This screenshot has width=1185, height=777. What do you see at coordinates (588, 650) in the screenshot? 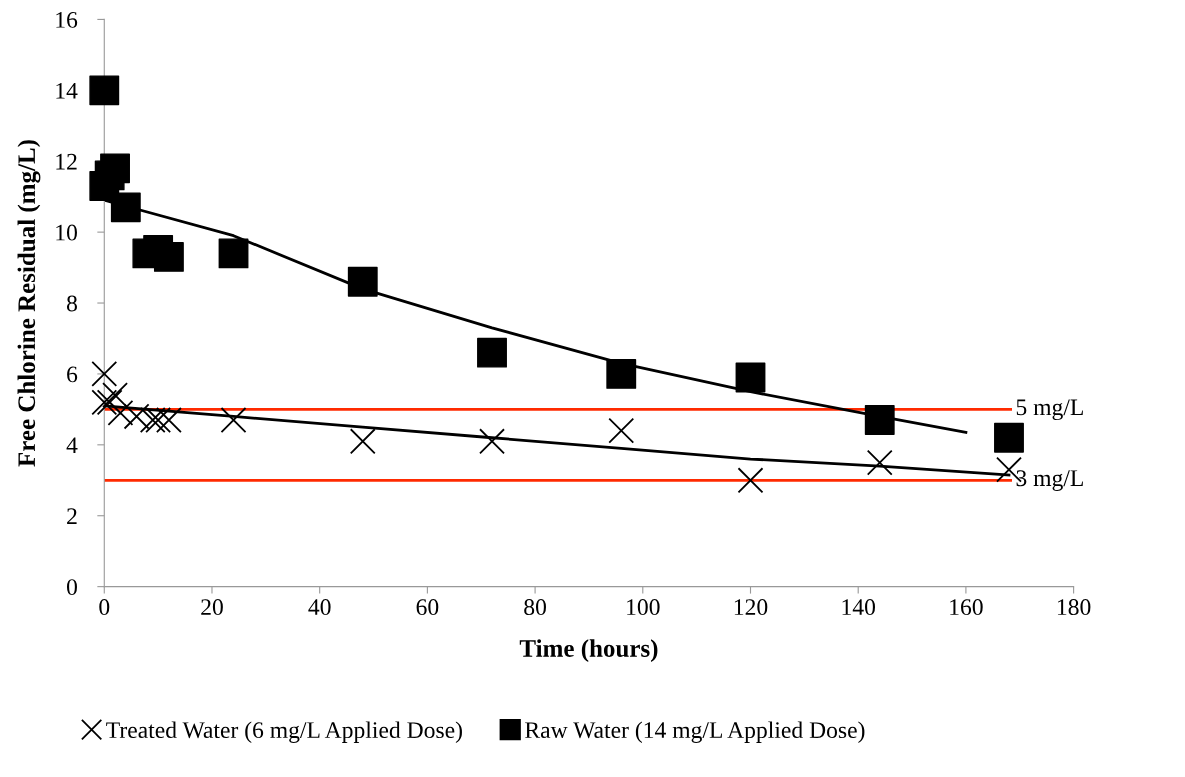
I see `x-axis-title: Time (hours)` at bounding box center [588, 650].